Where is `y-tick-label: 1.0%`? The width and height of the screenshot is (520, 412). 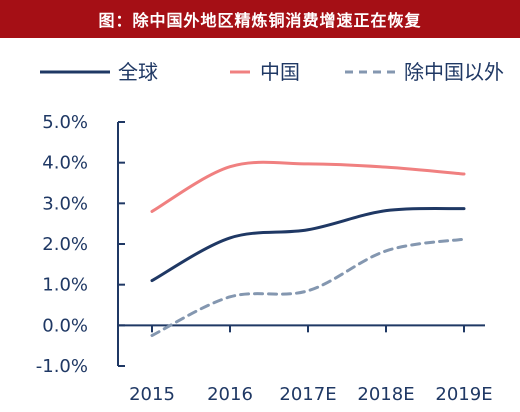
y-tick-label: 1.0% is located at coordinates (65, 285).